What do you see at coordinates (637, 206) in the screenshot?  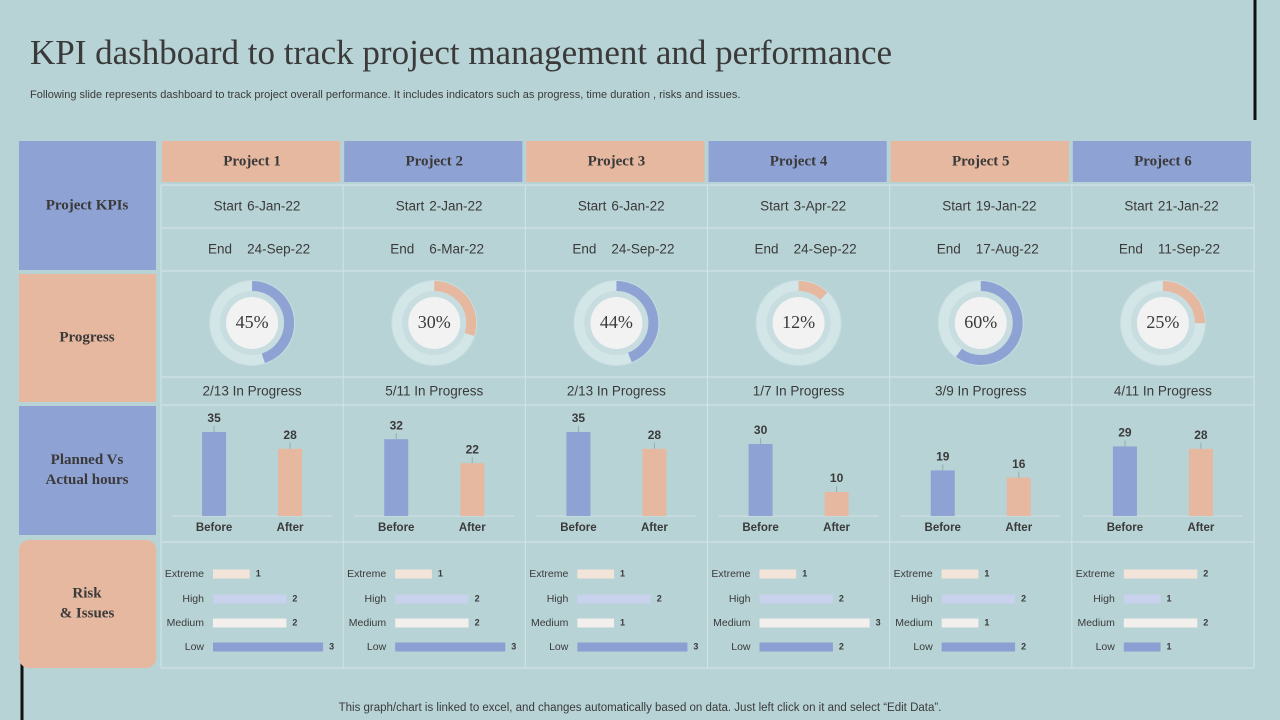 I see `start-date: 6-Jan-22` at bounding box center [637, 206].